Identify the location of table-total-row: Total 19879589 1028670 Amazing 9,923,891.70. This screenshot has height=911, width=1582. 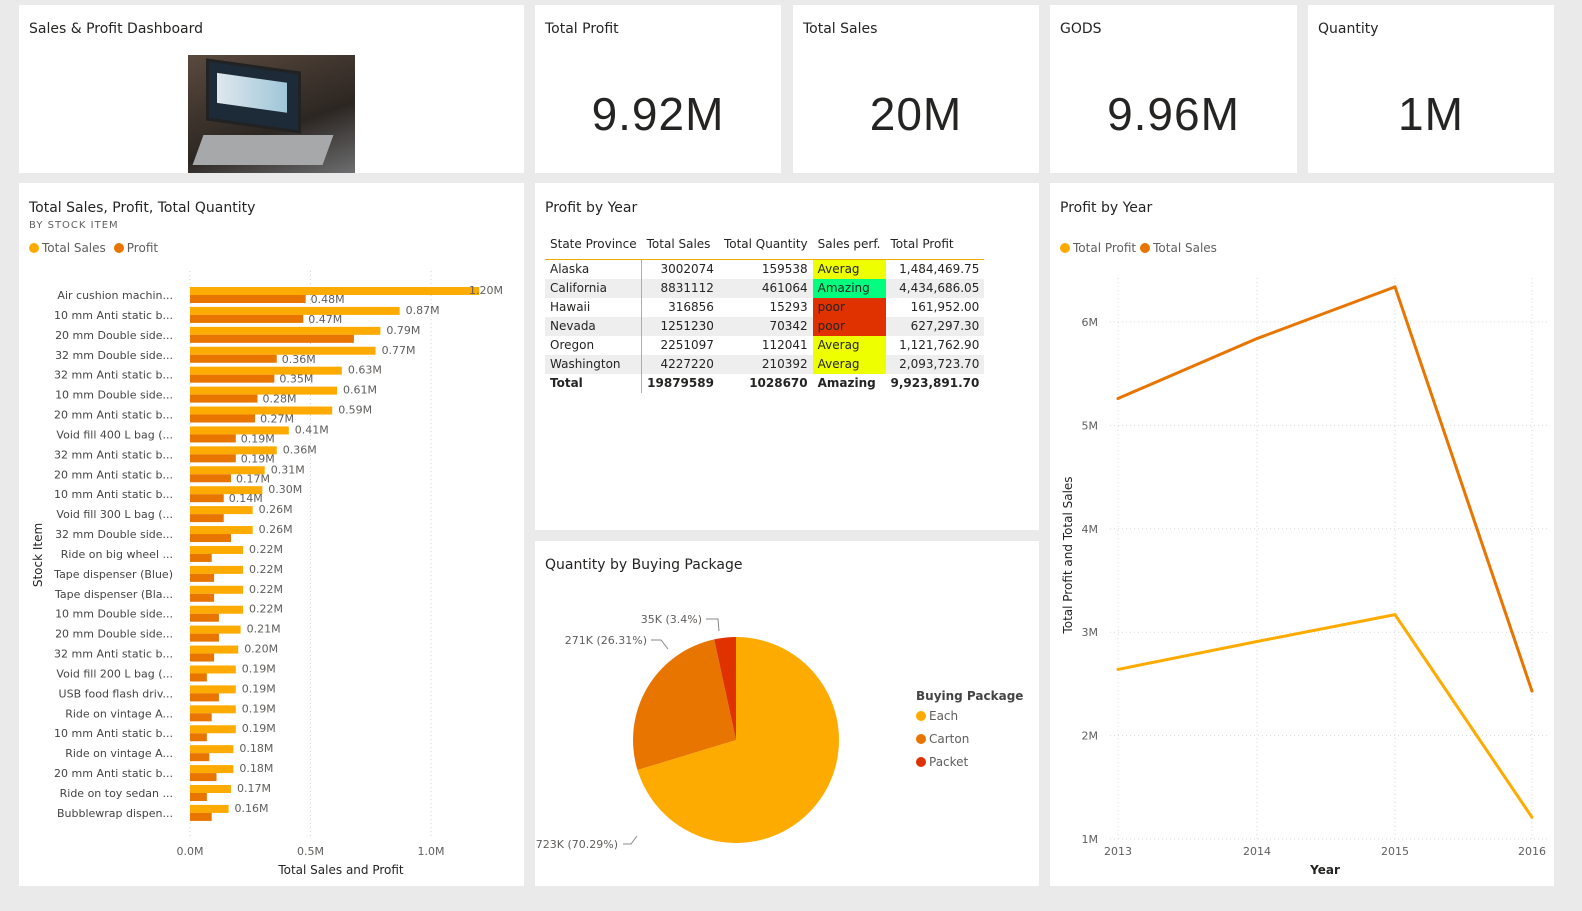
(764, 383).